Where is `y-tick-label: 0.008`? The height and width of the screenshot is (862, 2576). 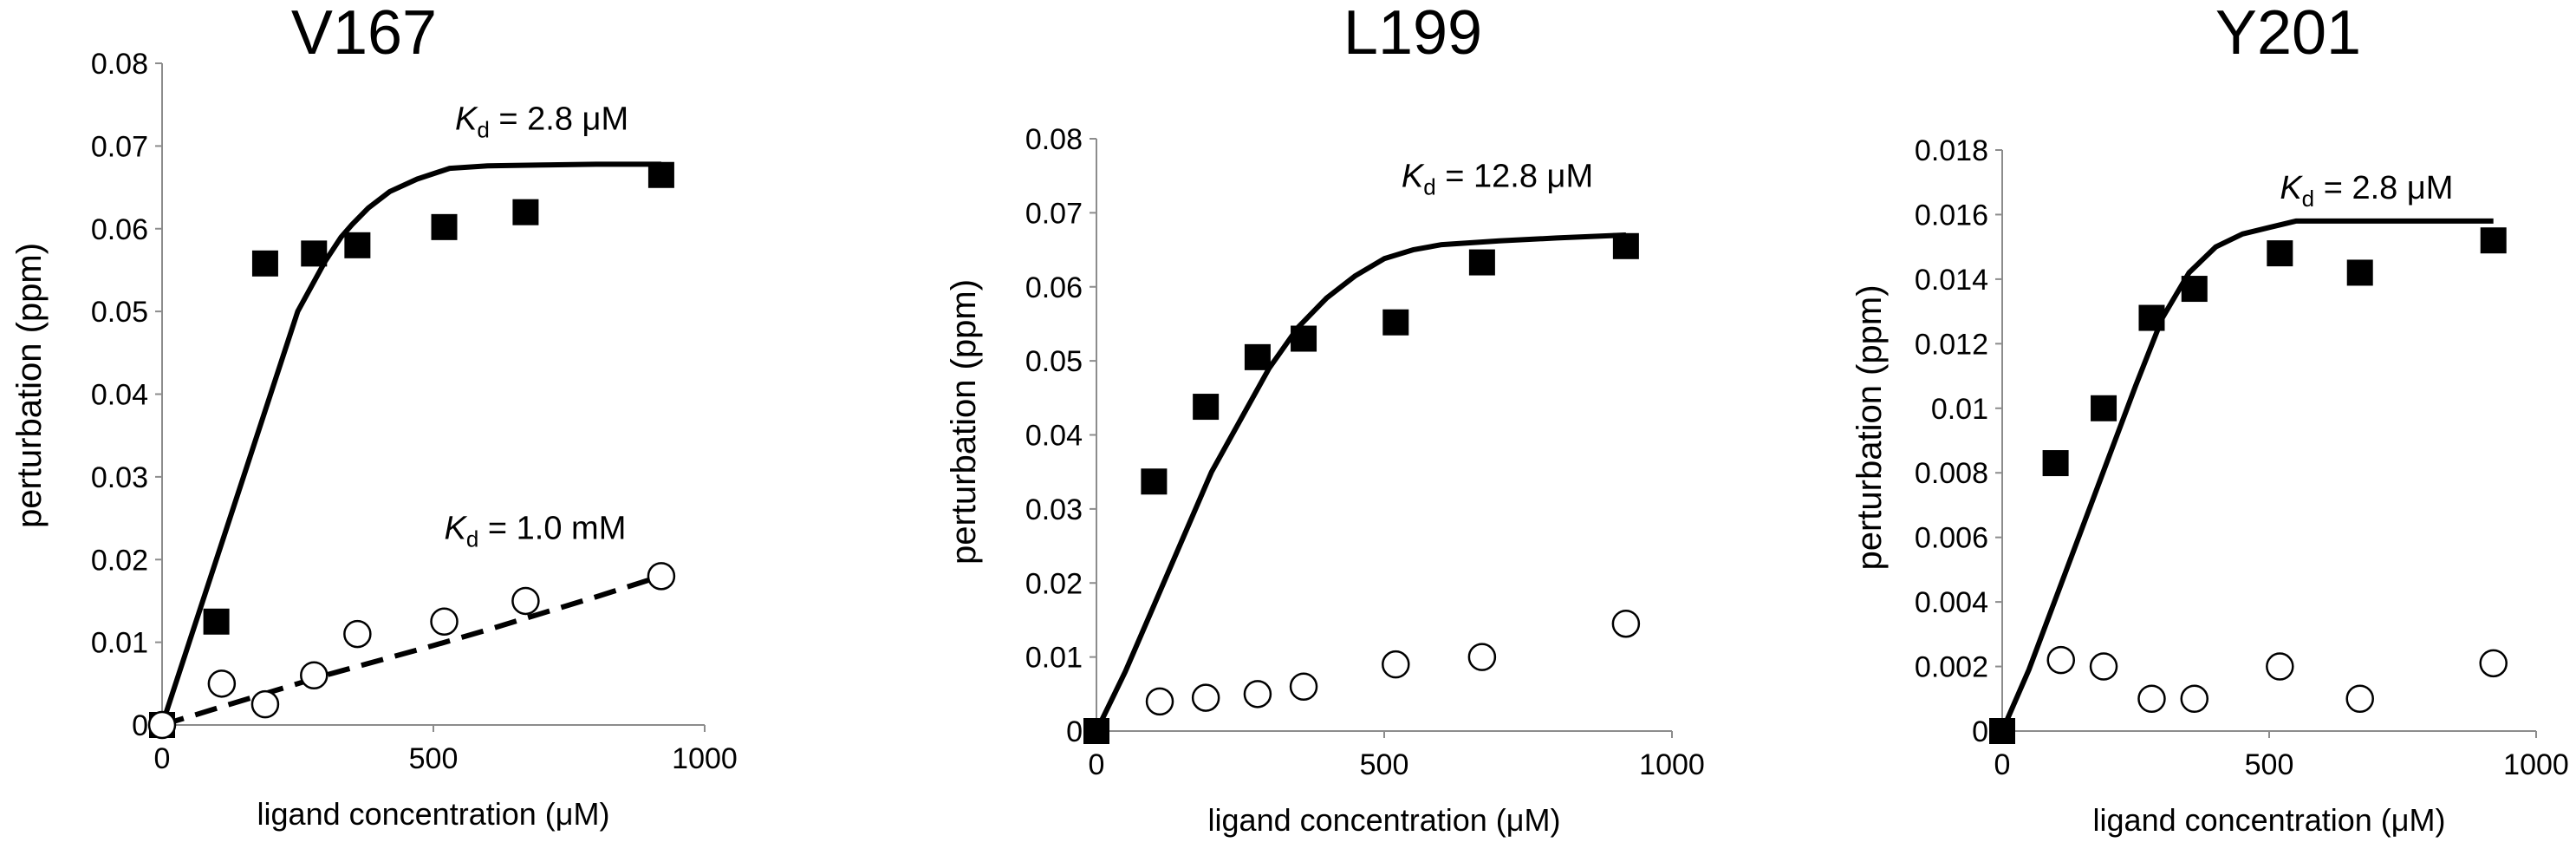
y-tick-label: 0.008 is located at coordinates (1951, 473).